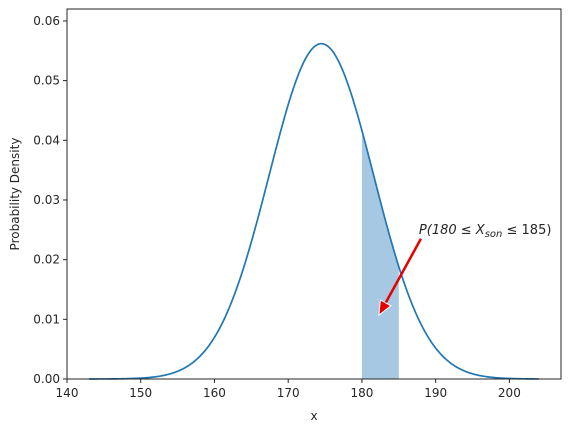  I want to click on y-tick-label: 0.03, so click(46, 200).